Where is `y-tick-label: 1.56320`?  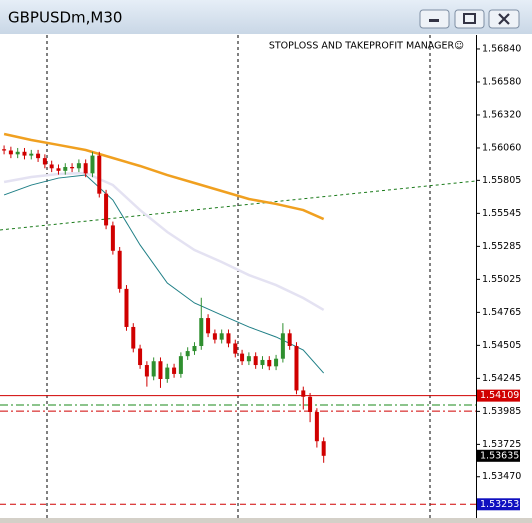
y-tick-label: 1.56320 is located at coordinates (501, 114).